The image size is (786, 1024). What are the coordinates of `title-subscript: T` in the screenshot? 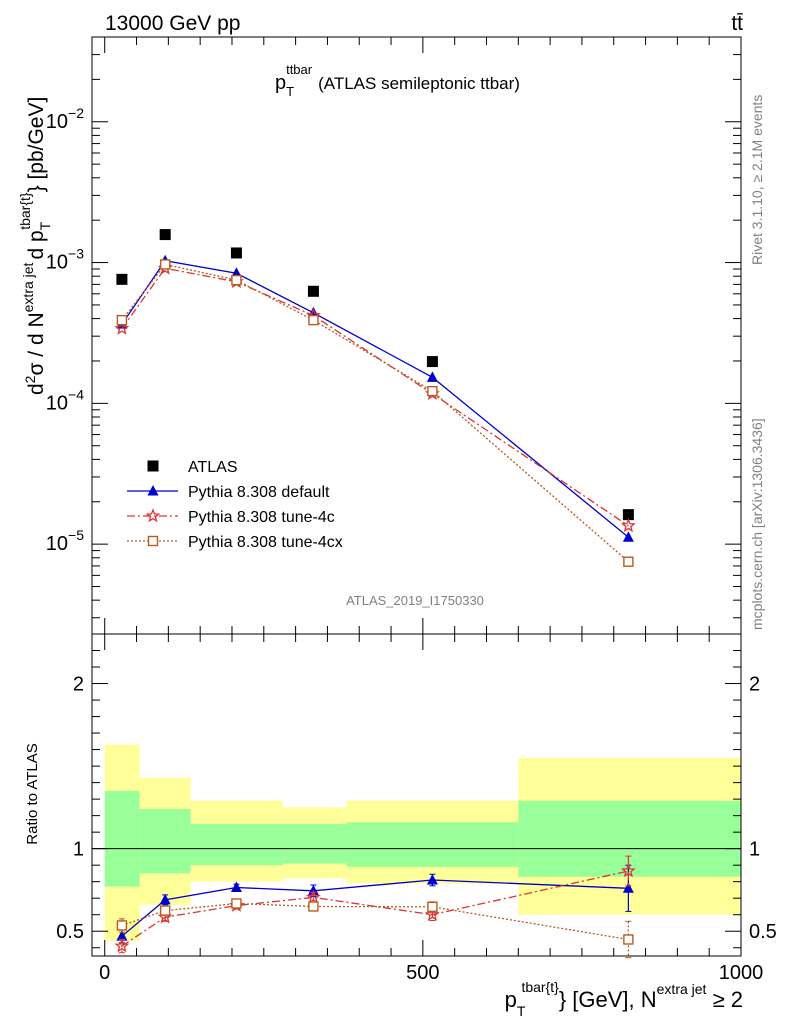 It's located at (290, 91).